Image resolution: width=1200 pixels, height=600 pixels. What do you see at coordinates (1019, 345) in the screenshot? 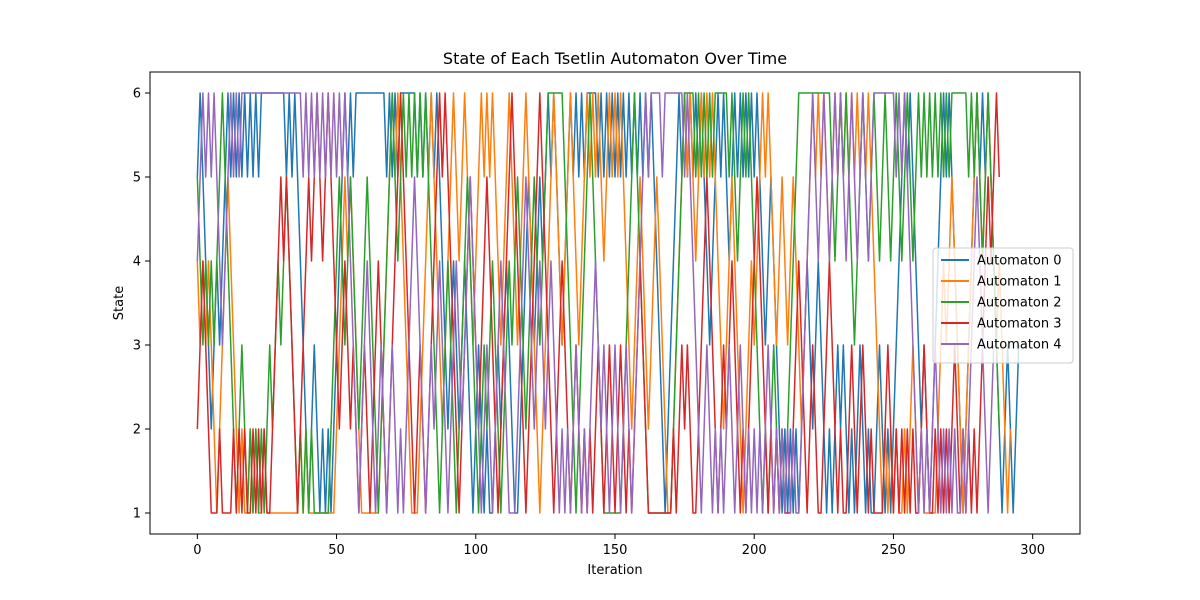
I see `legend-label-automaton-4: Automaton 4` at bounding box center [1019, 345].